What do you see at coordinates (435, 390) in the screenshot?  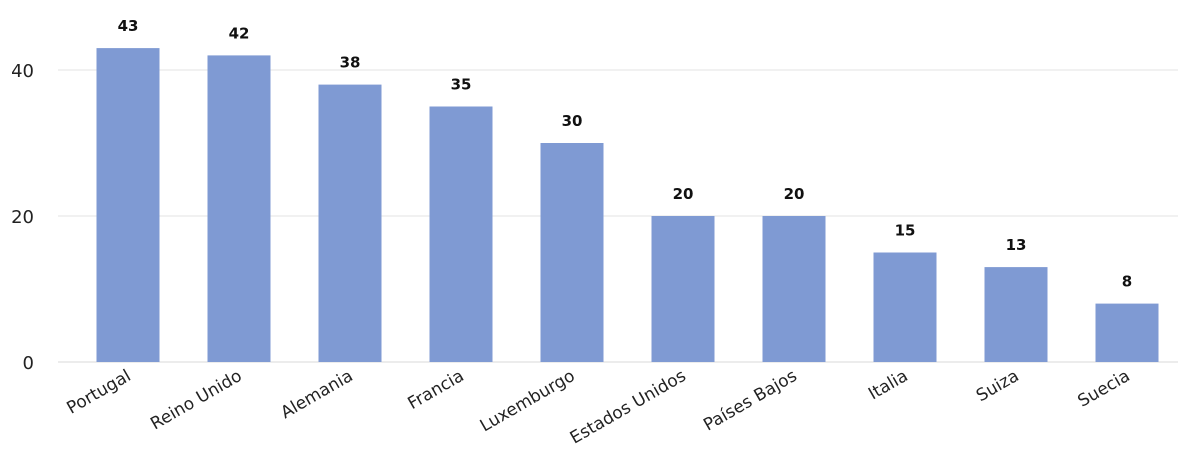 I see `x-tick-label: Francia` at bounding box center [435, 390].